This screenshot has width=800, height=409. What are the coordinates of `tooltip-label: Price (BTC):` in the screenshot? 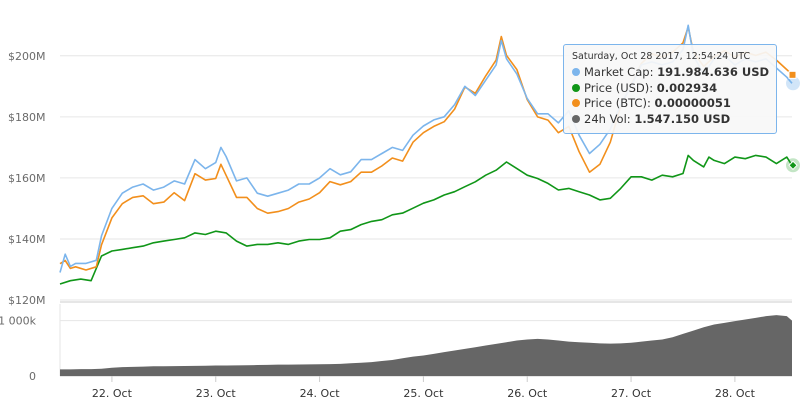 It's located at (619, 103).